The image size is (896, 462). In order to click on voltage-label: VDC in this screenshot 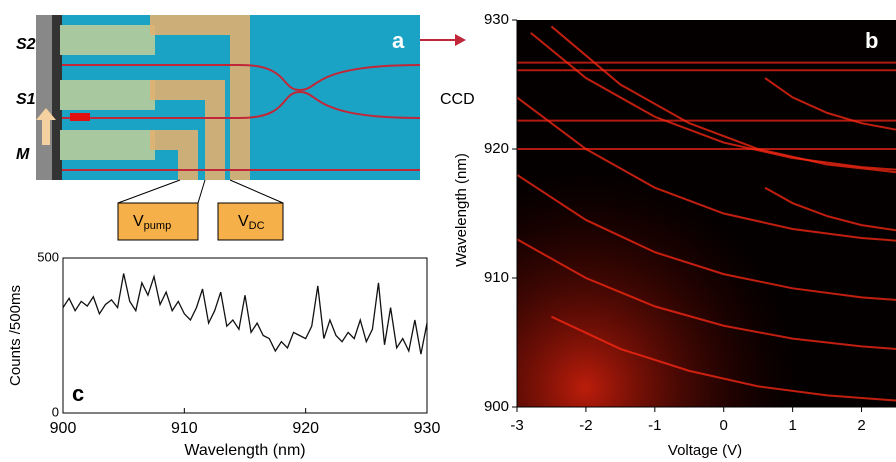, I will do `click(251, 222)`.